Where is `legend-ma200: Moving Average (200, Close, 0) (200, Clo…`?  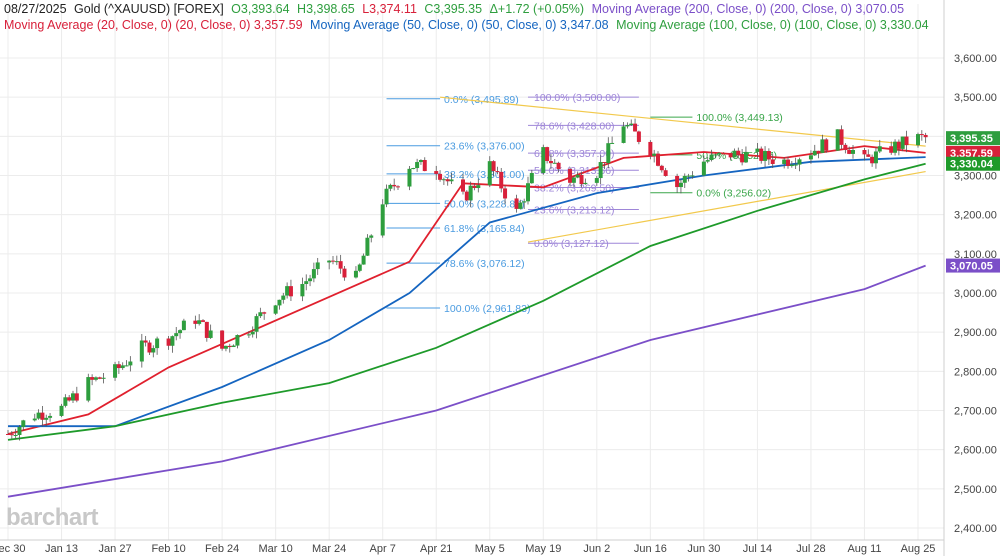
legend-ma200: Moving Average (200, Close, 0) (200, Clo… is located at coordinates (748, 9).